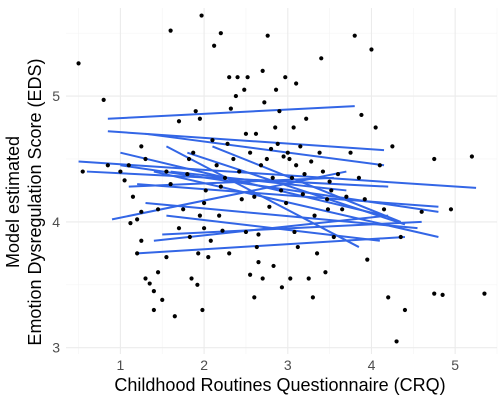 The image size is (504, 403). What do you see at coordinates (279, 385) in the screenshot?
I see `x-axis-title: Childhood Routines Questionnaire (CRQ)` at bounding box center [279, 385].